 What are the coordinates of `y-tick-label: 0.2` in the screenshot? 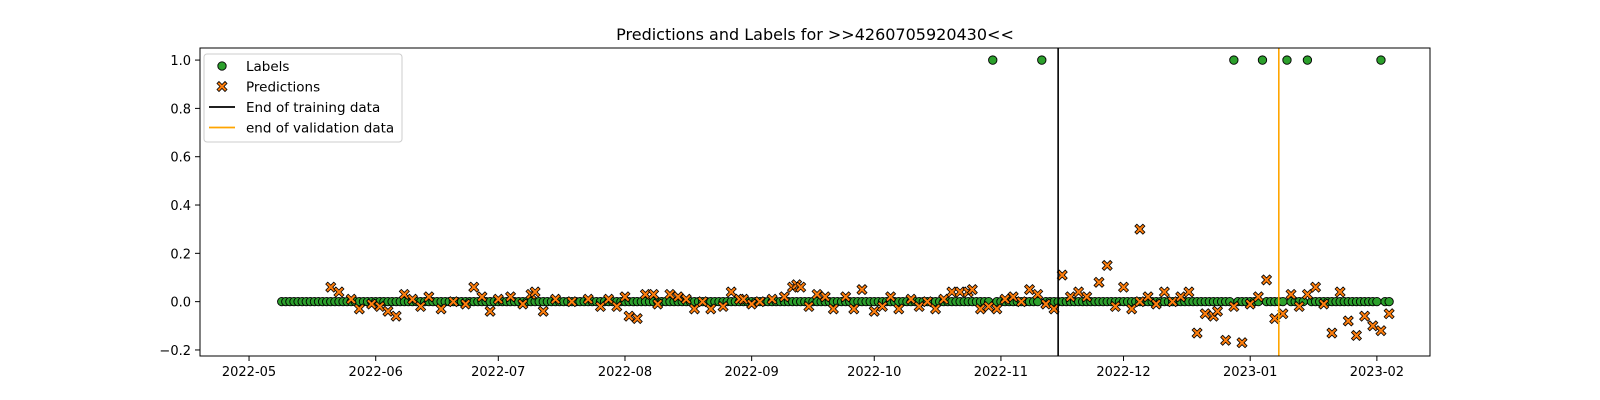 It's located at (180, 254).